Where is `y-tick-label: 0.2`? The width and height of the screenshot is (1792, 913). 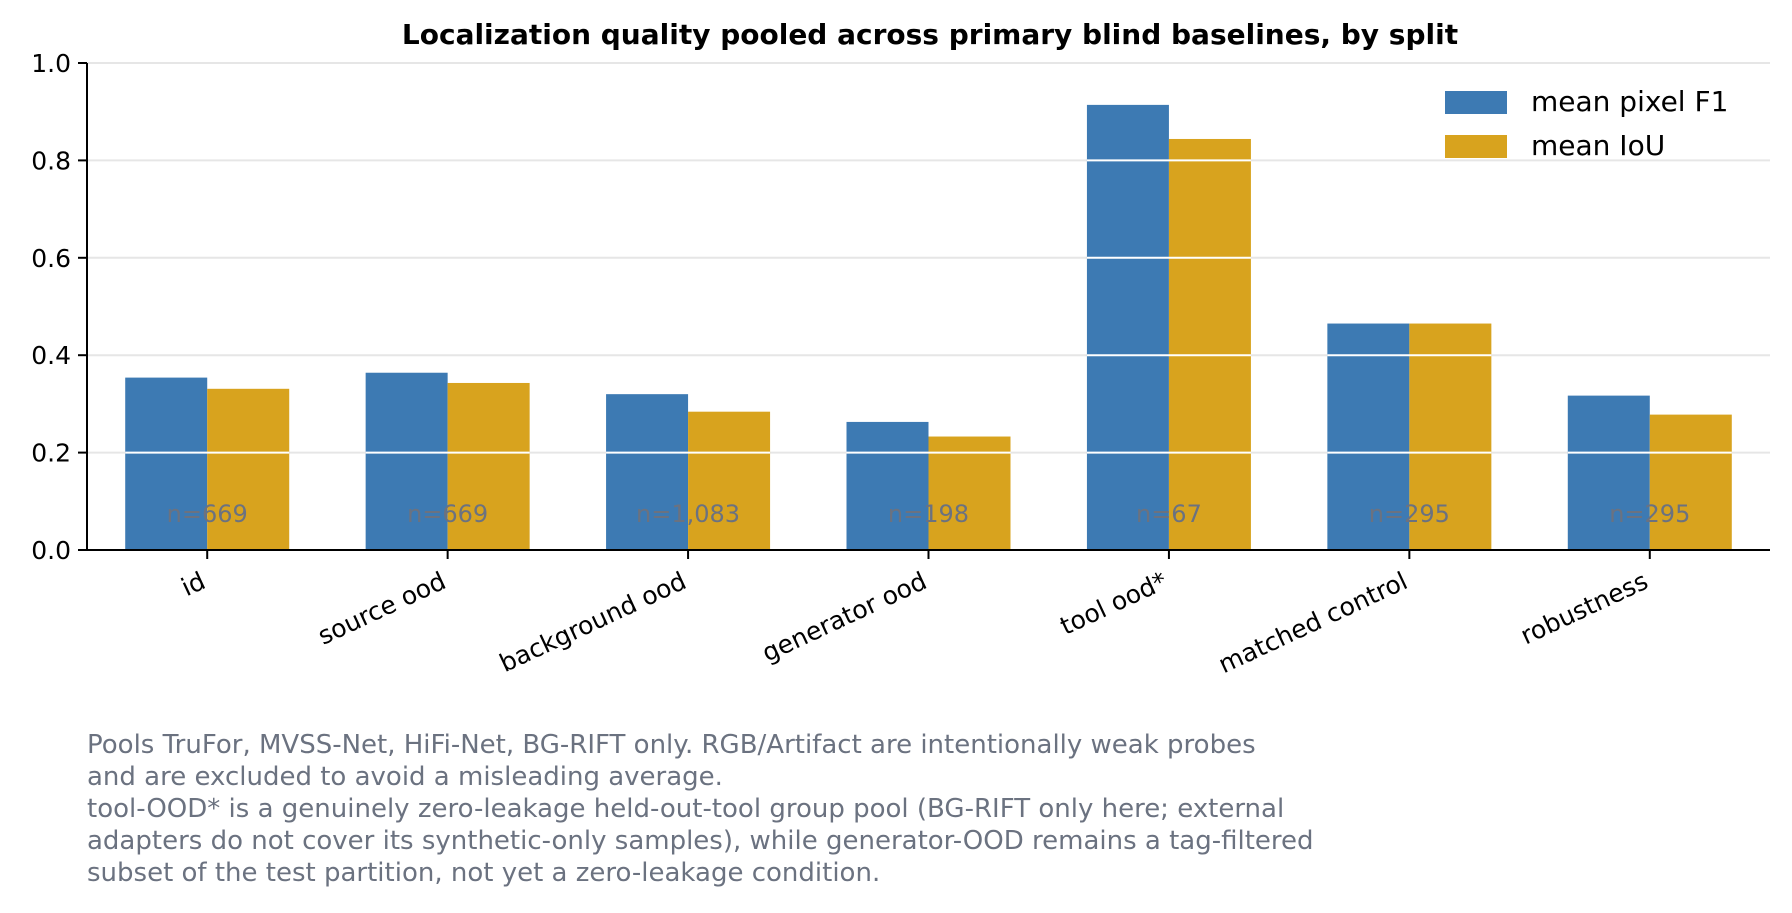
y-tick-label: 0.2 is located at coordinates (51, 453).